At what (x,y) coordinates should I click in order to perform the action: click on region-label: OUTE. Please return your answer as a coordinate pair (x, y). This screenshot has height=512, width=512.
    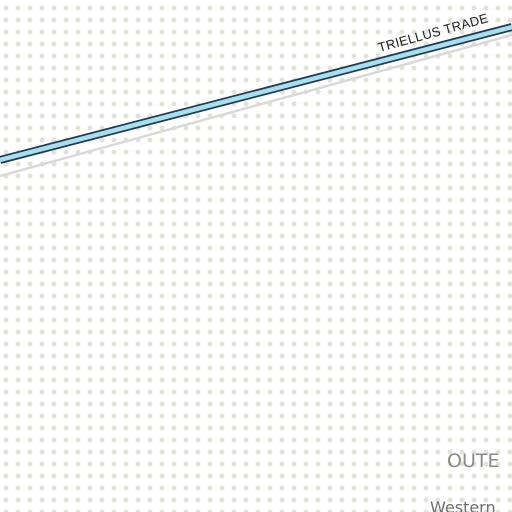
    Looking at the image, I should click on (473, 461).